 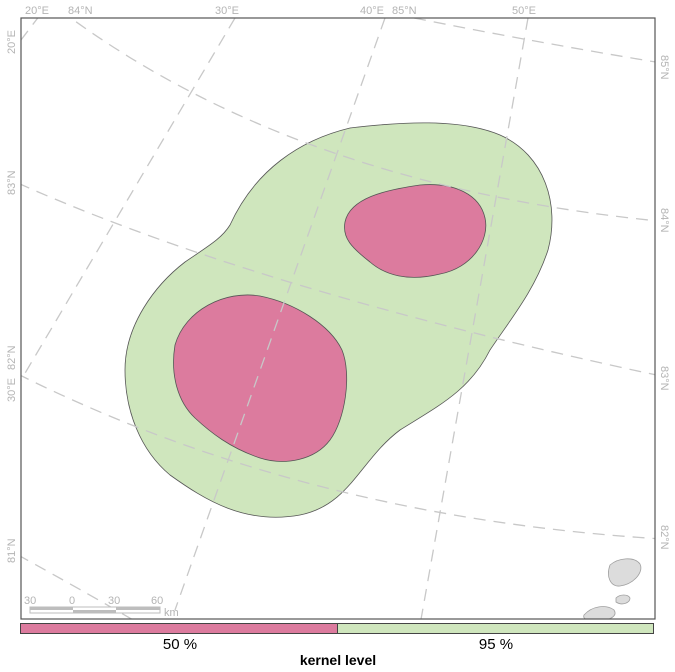 I want to click on left-label-30e: 30°E, so click(x=12, y=390).